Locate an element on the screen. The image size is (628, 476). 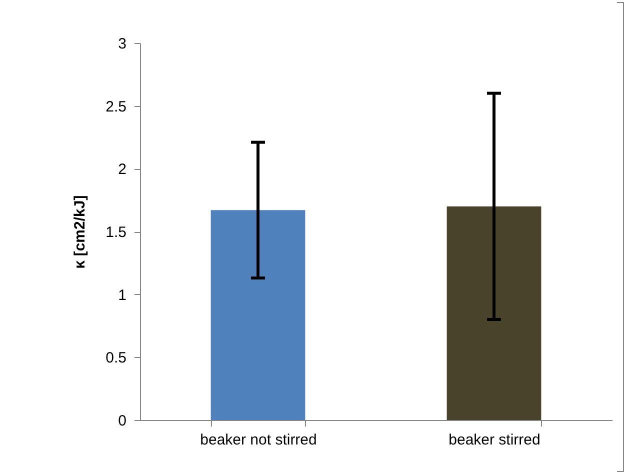
y-tick-label: 2.5 is located at coordinates (116, 107).